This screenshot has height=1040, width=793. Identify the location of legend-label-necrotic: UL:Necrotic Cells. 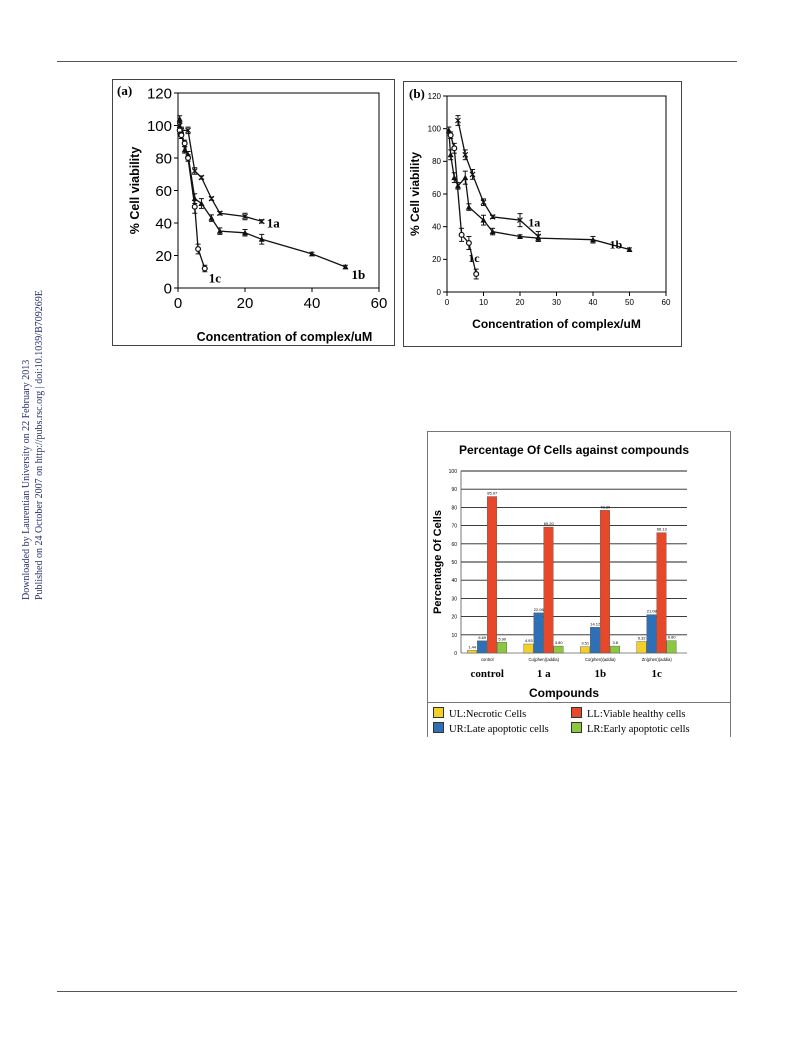
(488, 714).